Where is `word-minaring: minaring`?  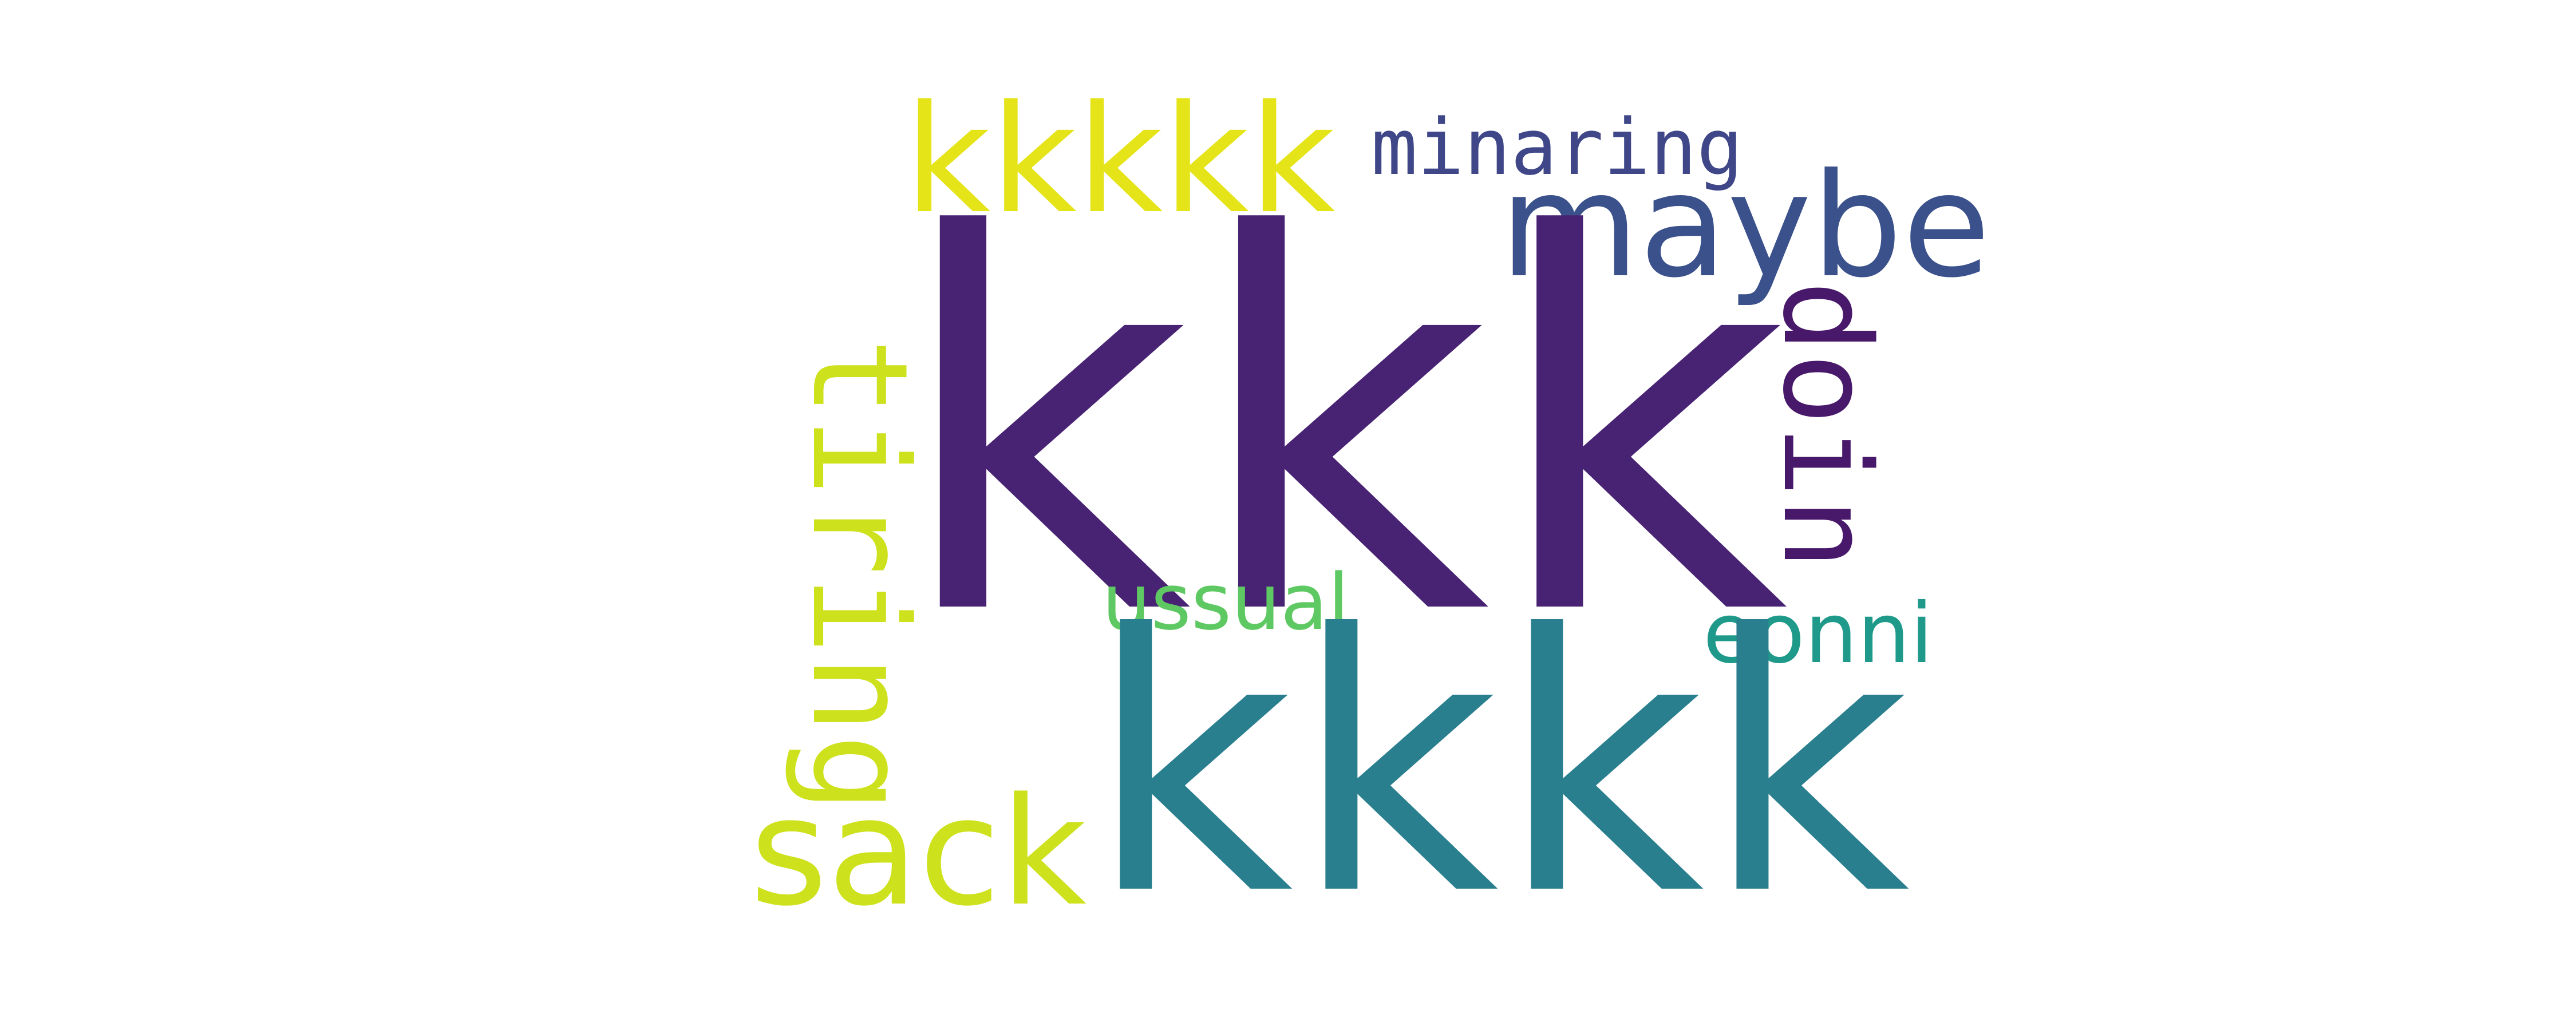
word-minaring: minaring is located at coordinates (1557, 147).